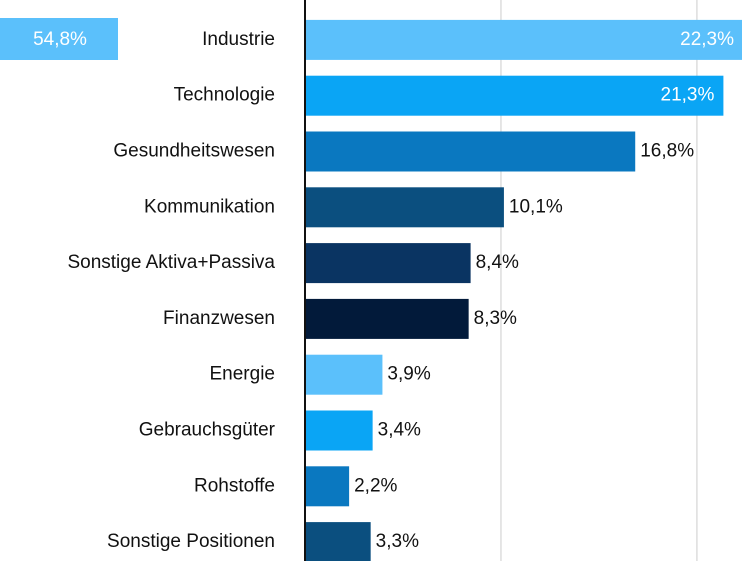 The width and height of the screenshot is (742, 561). Describe the element at coordinates (209, 206) in the screenshot. I see `category-label: Kommunikation` at that location.